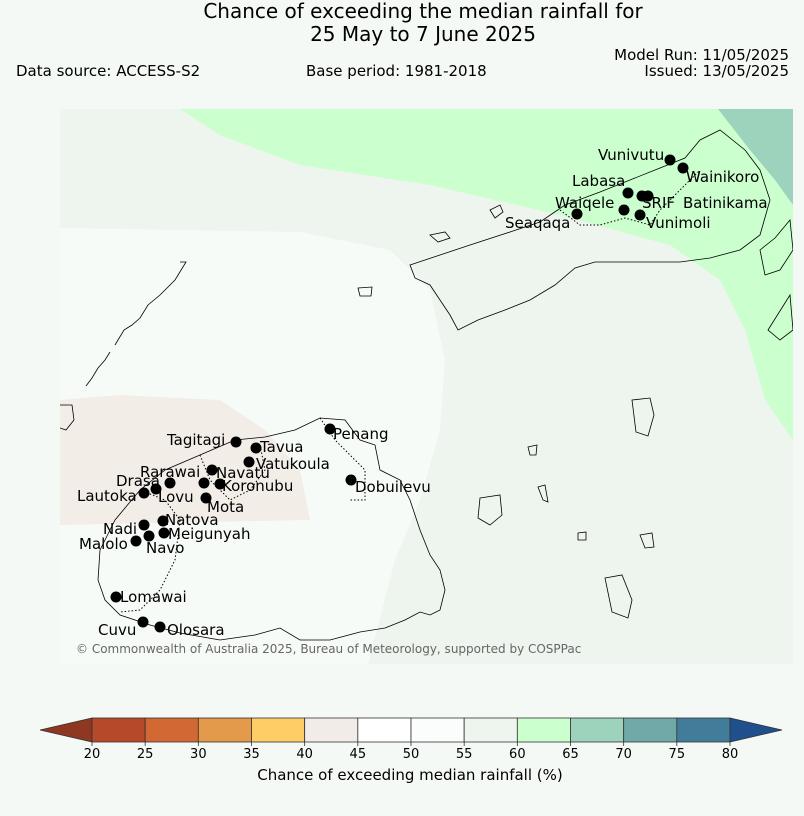  Describe the element at coordinates (701, 55) in the screenshot. I see `model-run: Model Run: 11/05/2025` at that location.